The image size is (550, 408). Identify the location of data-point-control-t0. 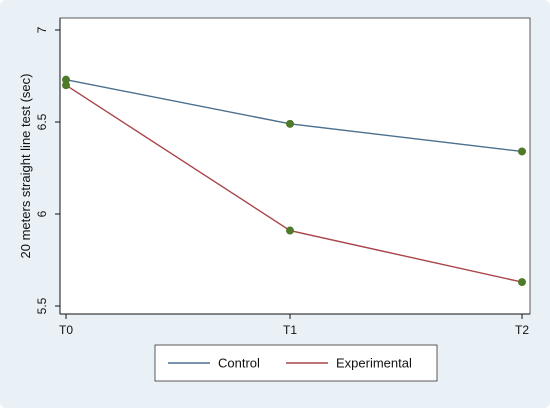
(66, 79).